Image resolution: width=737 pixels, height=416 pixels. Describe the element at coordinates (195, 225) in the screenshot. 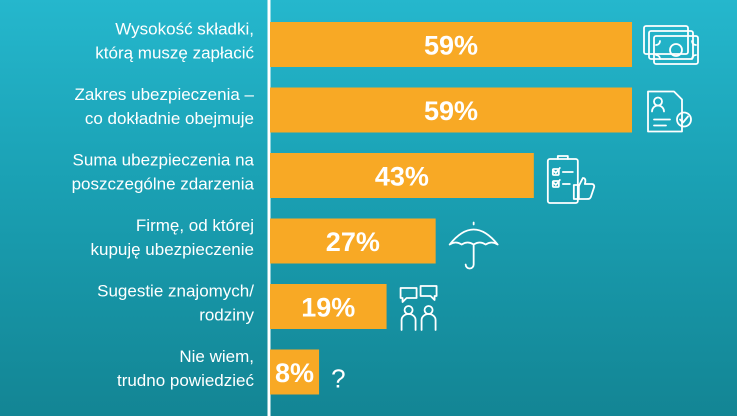

I see `category-label-line: Firmę, od której` at that location.